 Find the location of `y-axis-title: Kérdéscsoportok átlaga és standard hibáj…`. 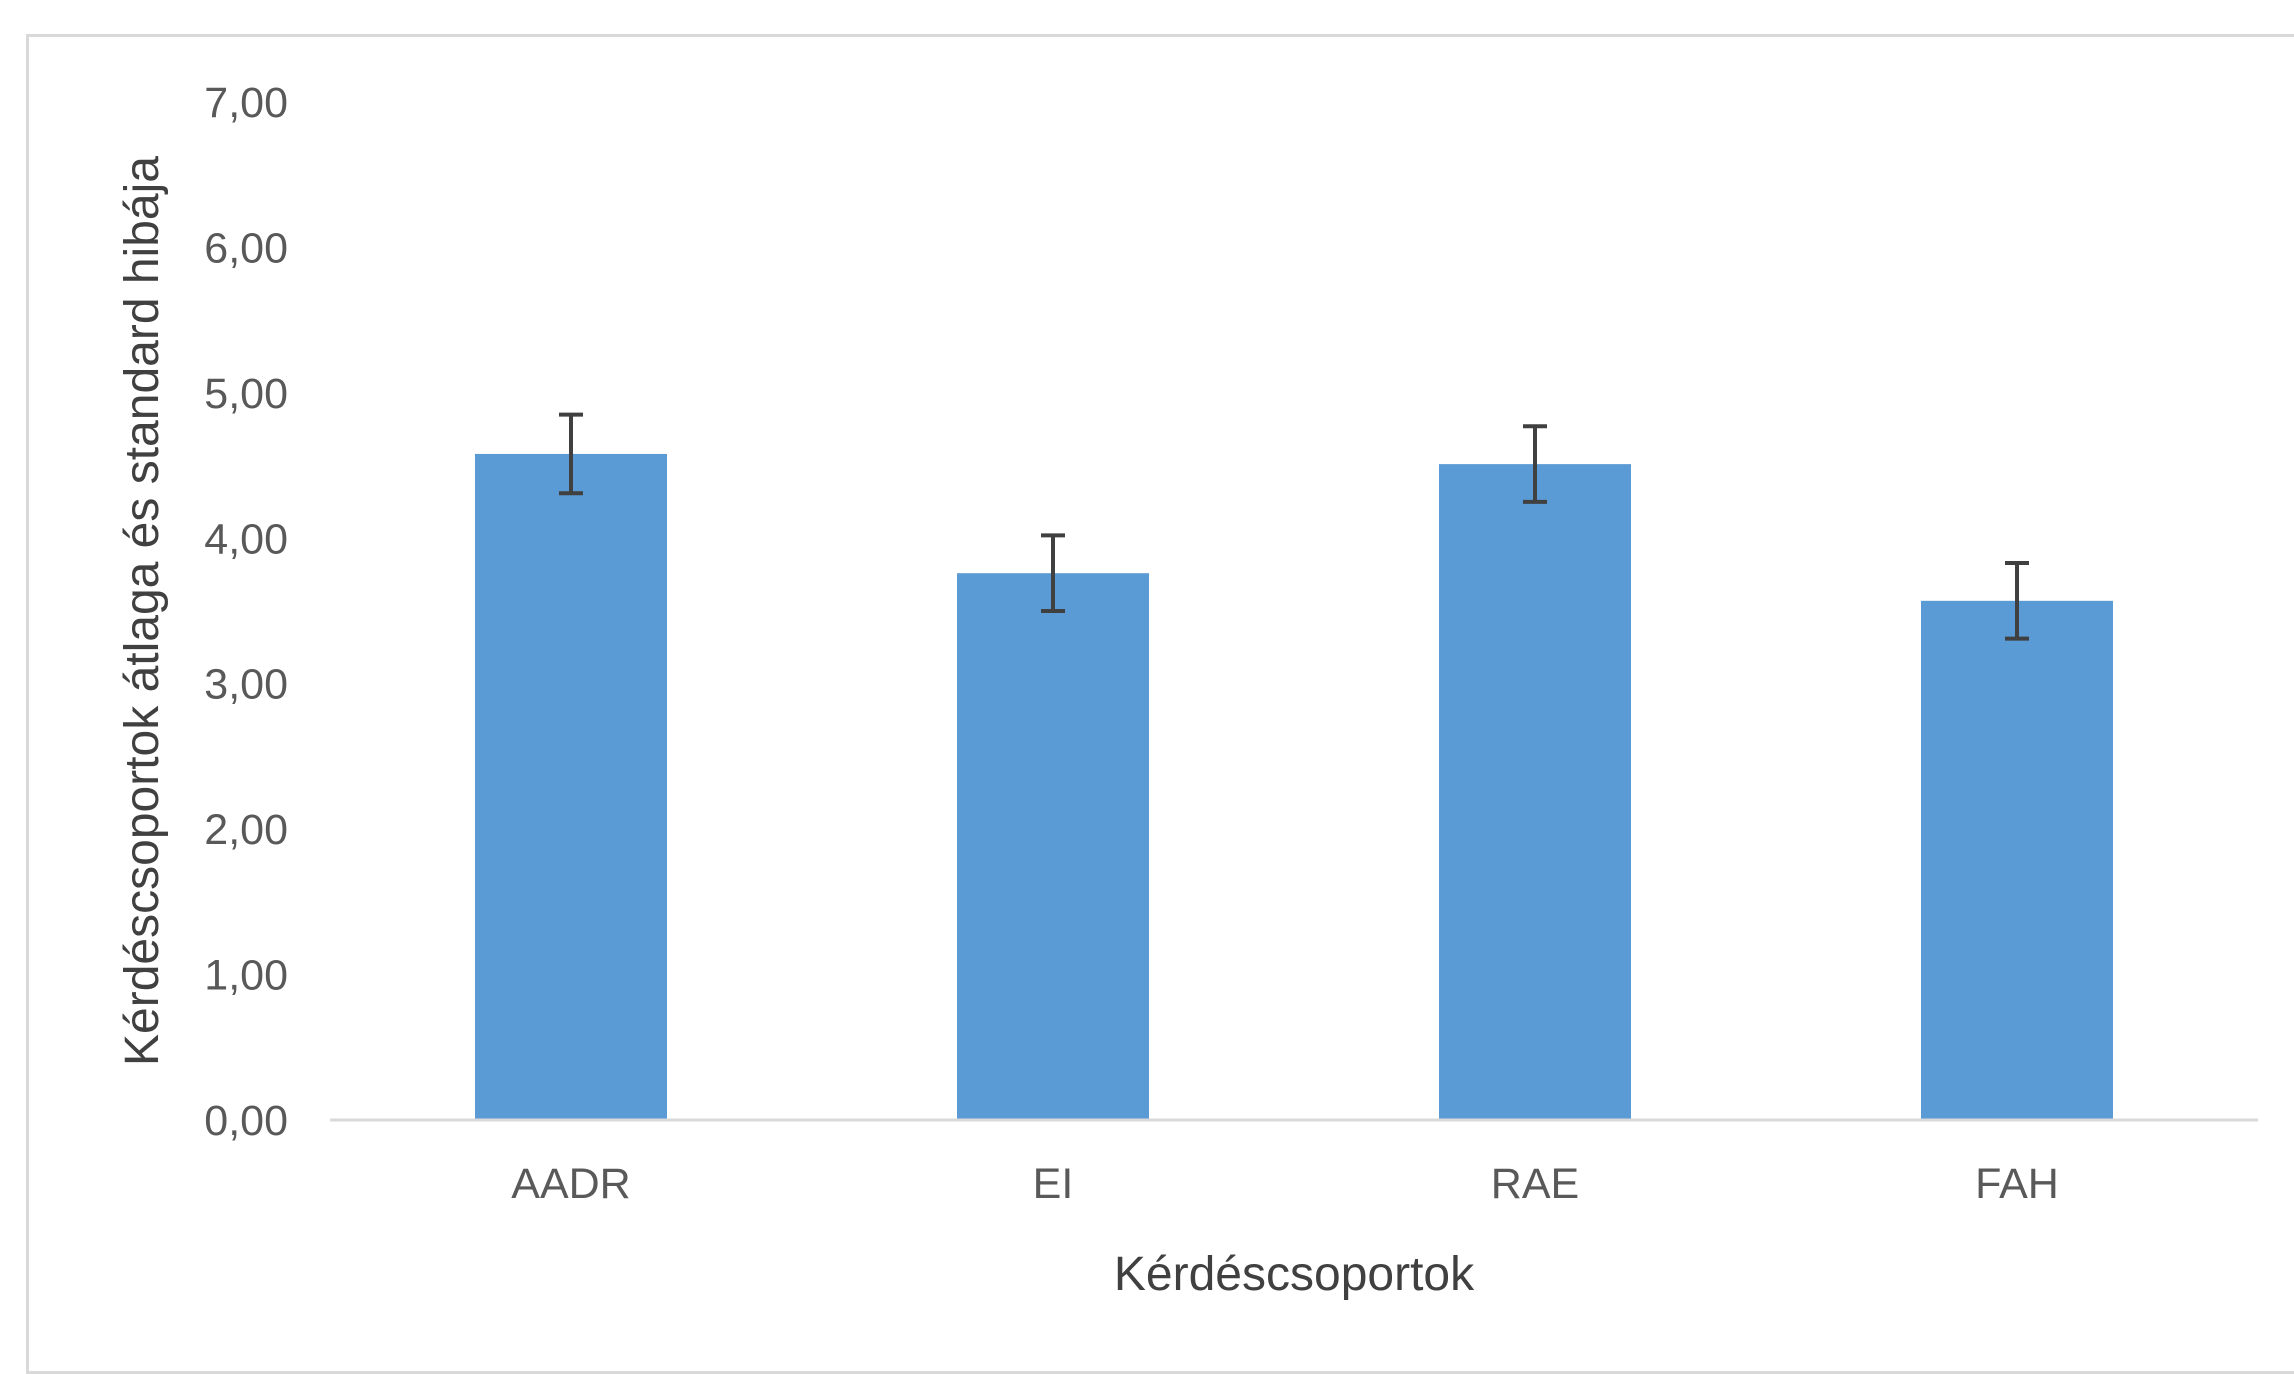

y-axis-title: Kérdéscsoportok átlaga és standard hibáj… is located at coordinates (142, 611).